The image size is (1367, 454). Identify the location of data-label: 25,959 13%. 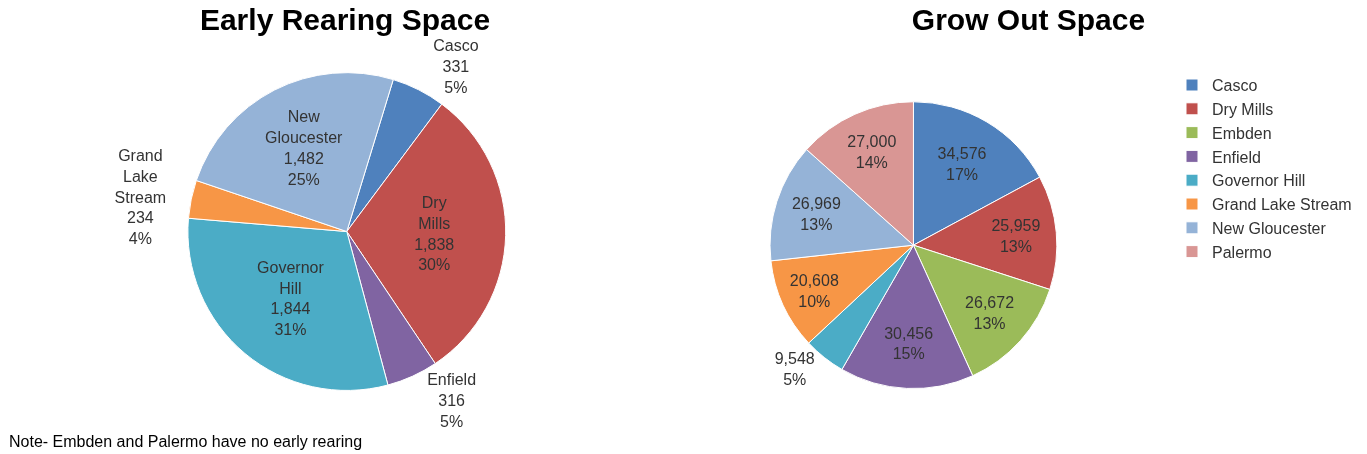
(1016, 236).